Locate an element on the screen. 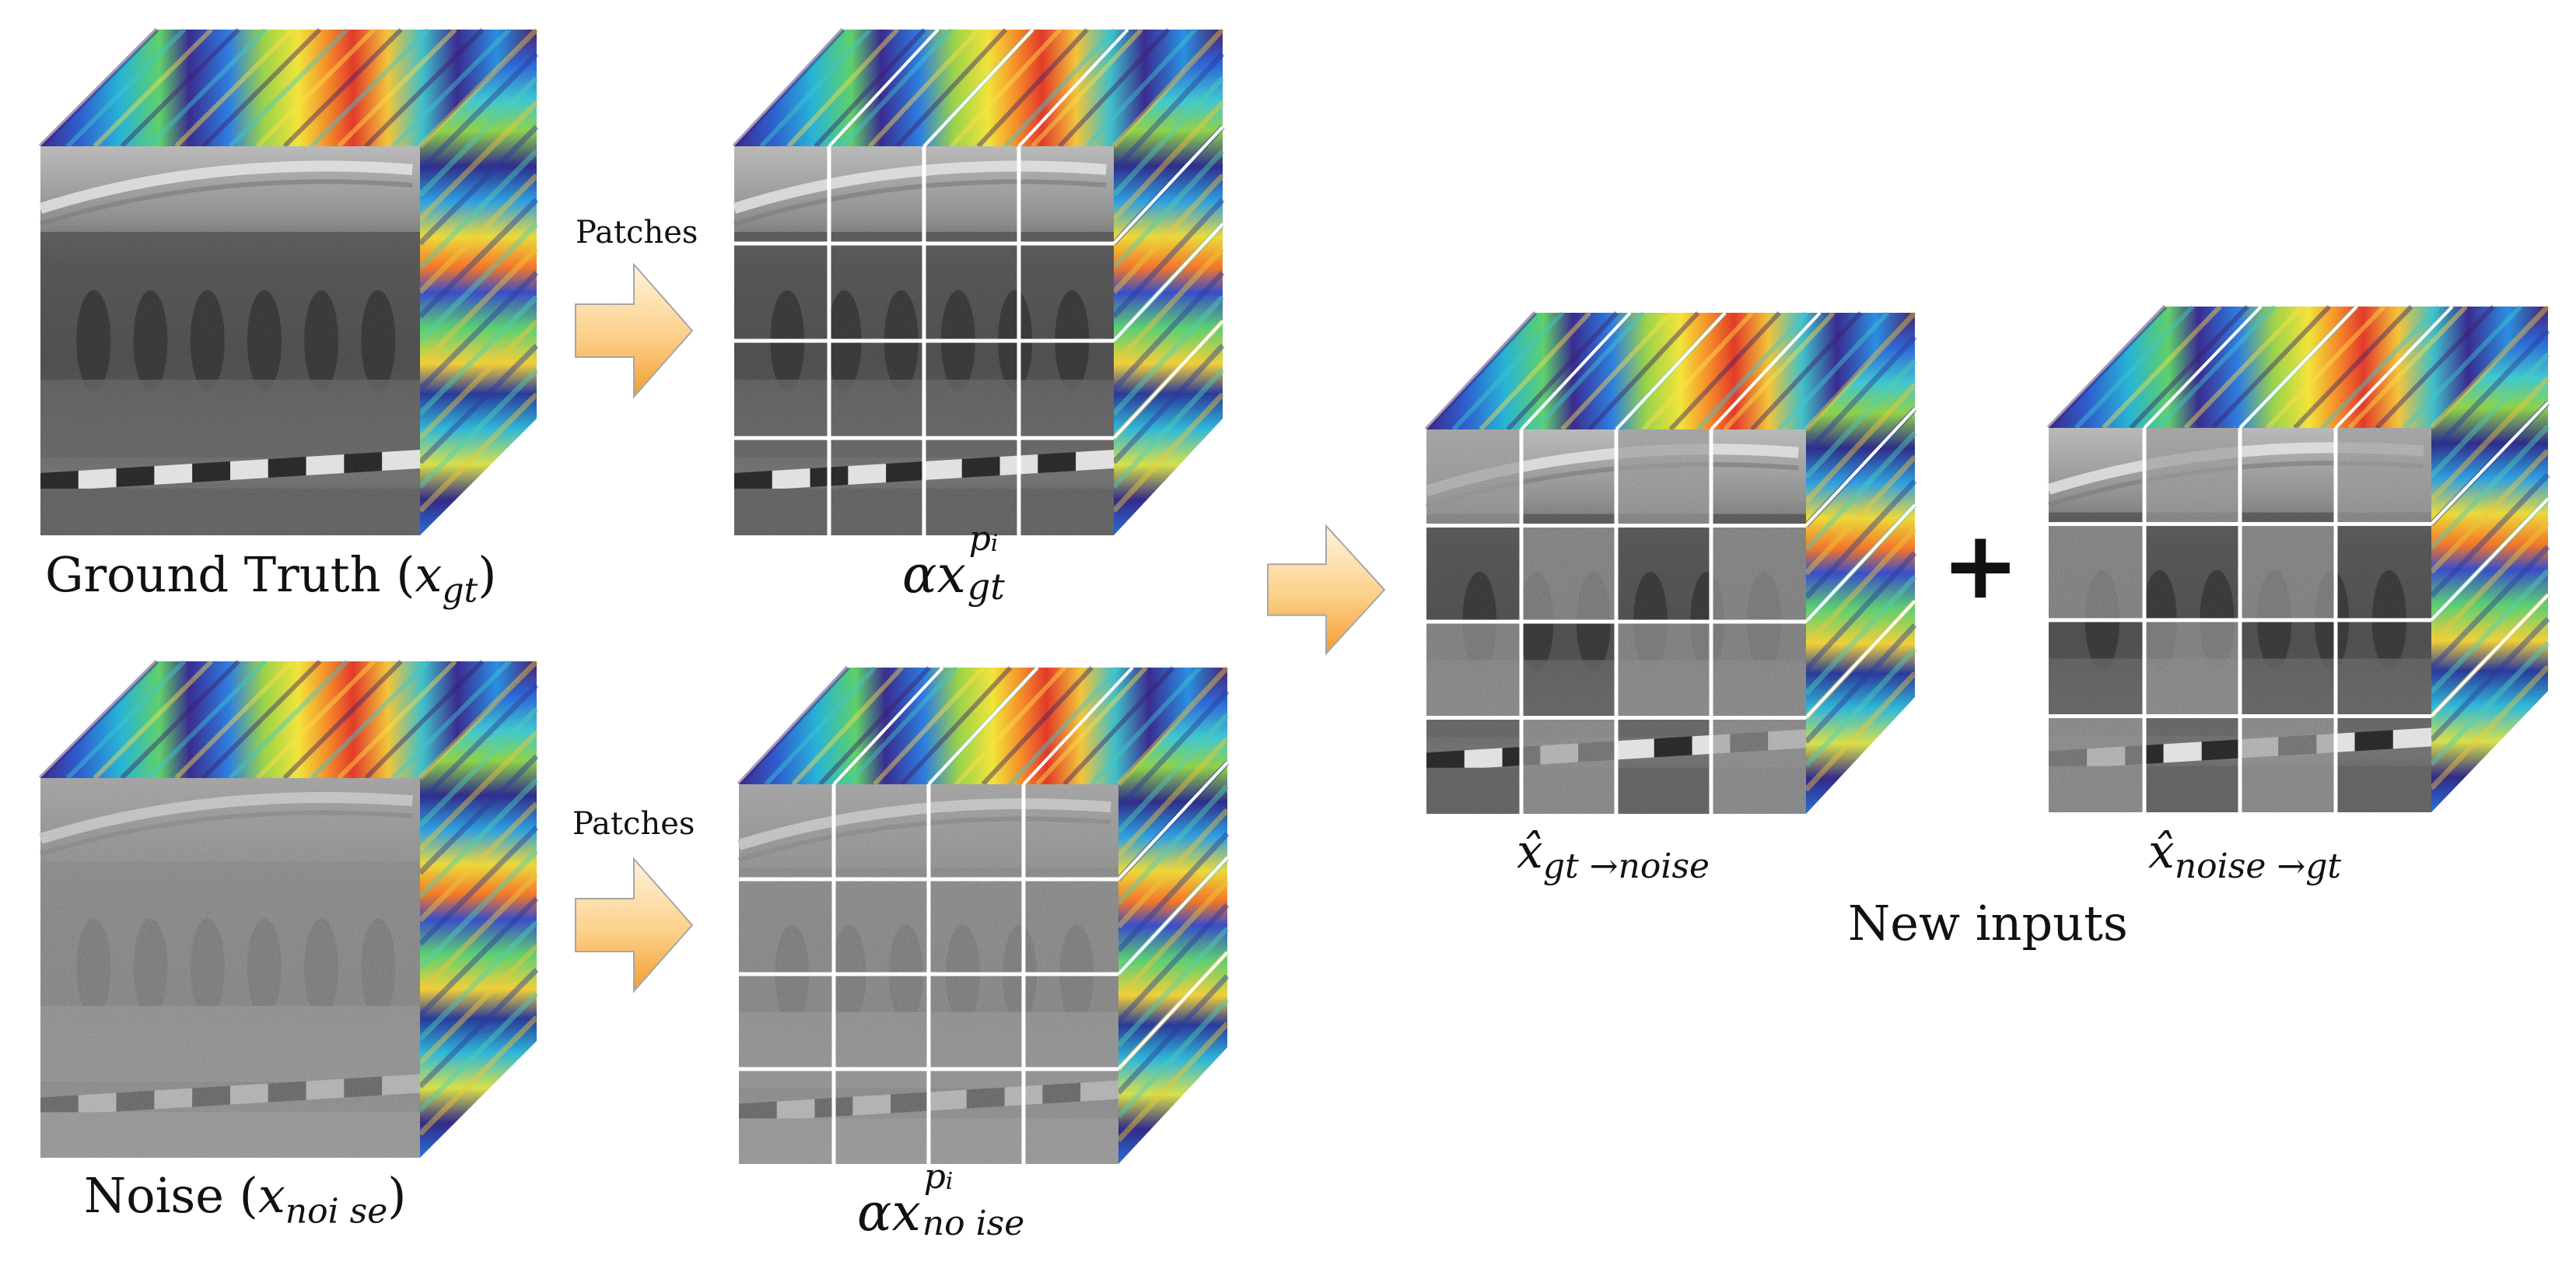 Image resolution: width=2576 pixels, height=1262 pixels. noise-label: Noise (xnoi se) is located at coordinates (246, 1199).